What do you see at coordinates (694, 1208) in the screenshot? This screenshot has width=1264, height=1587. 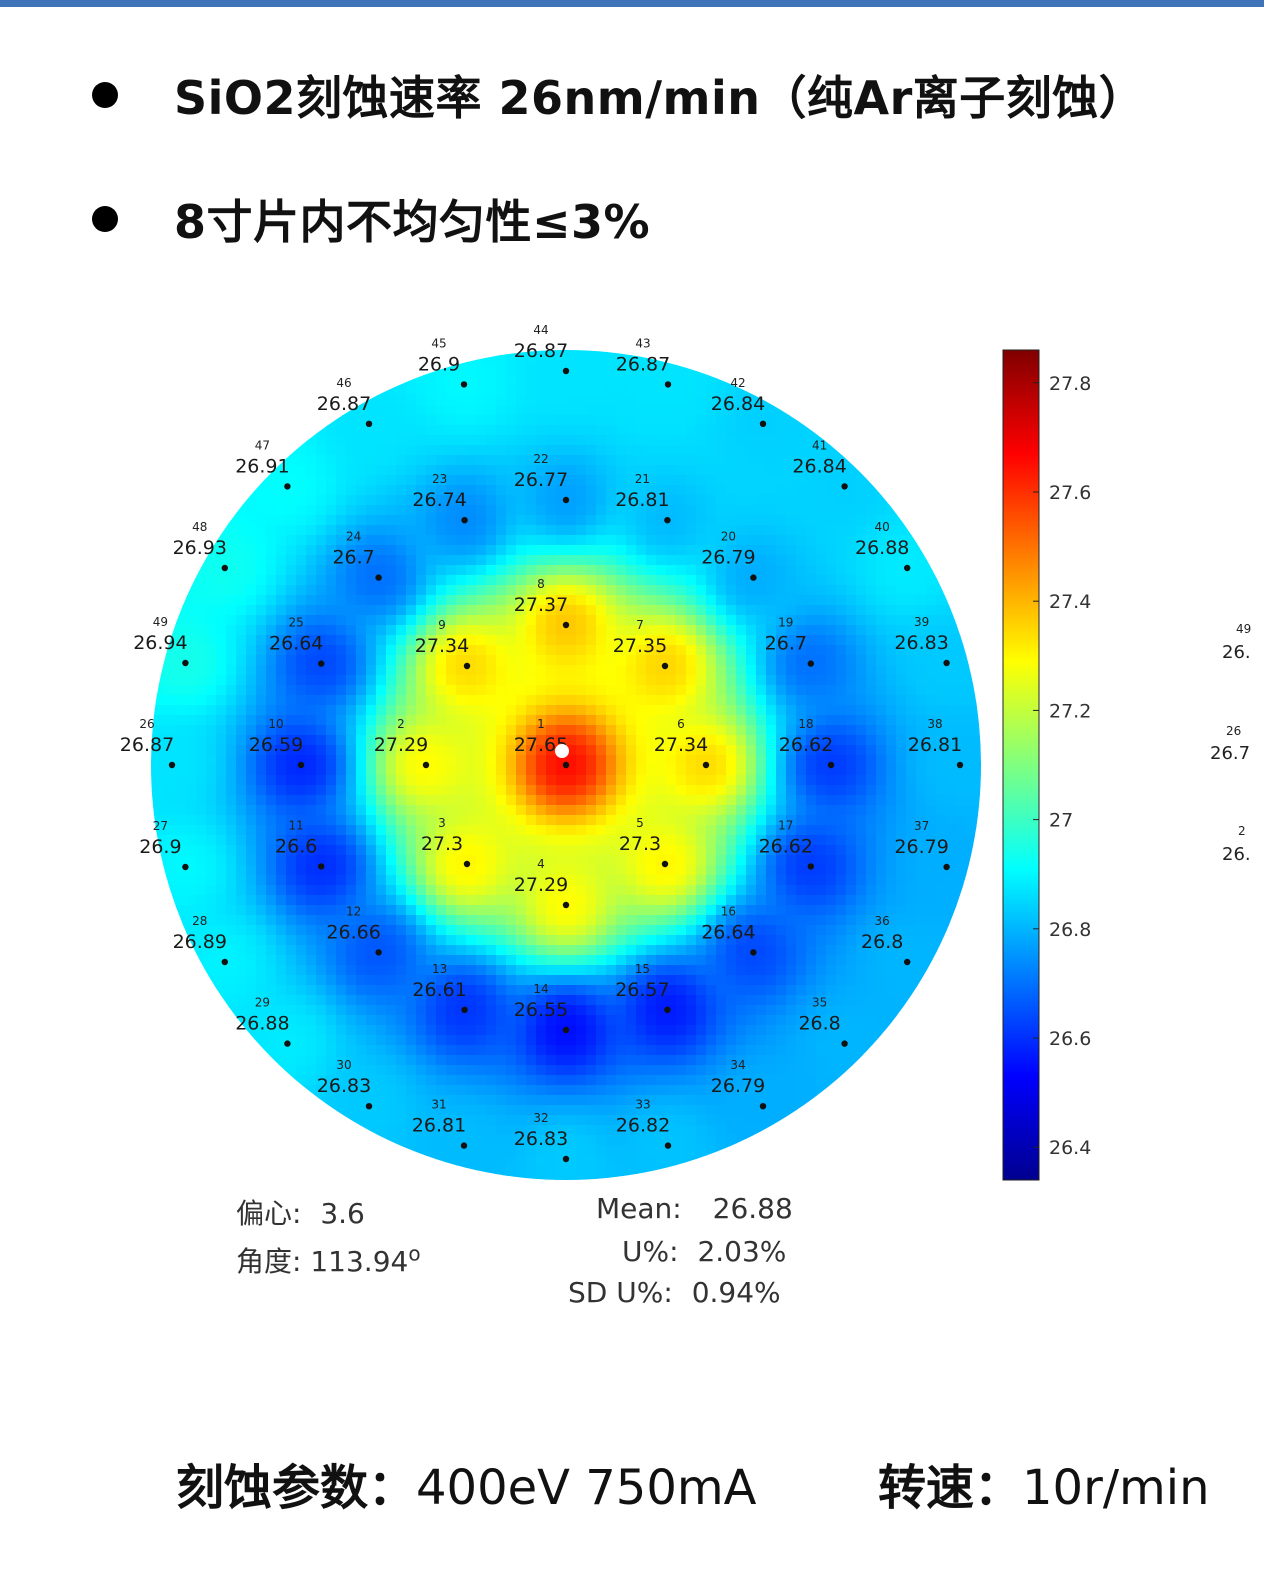 I see `stat-mean: Mean: 26.88` at bounding box center [694, 1208].